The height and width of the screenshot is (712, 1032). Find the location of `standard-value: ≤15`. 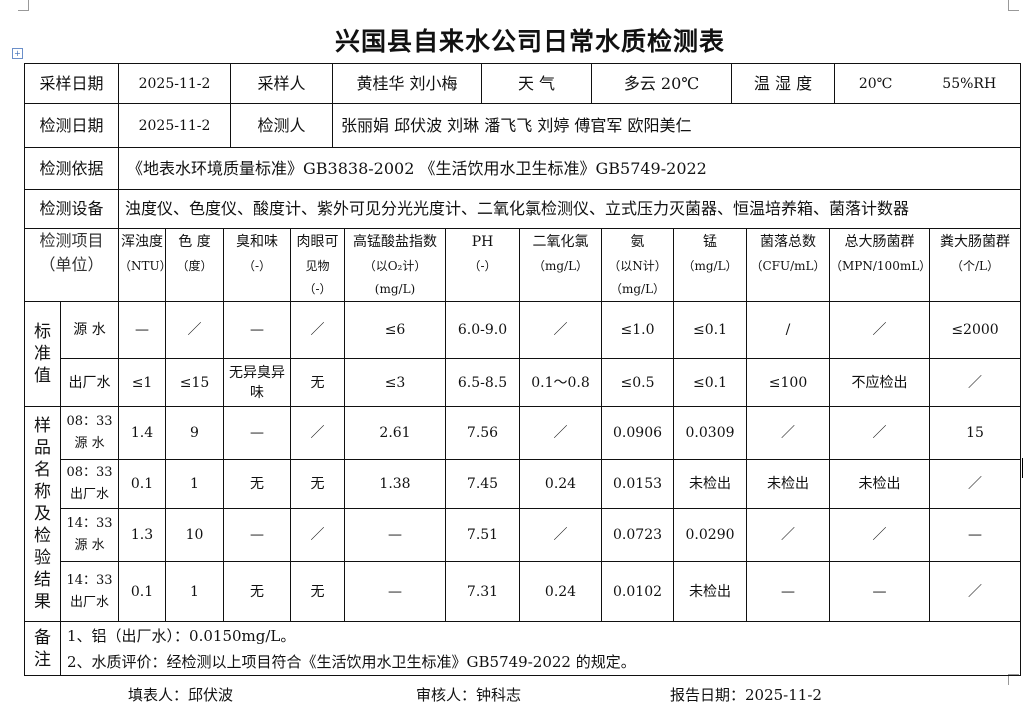

standard-value: ≤15 is located at coordinates (195, 382).